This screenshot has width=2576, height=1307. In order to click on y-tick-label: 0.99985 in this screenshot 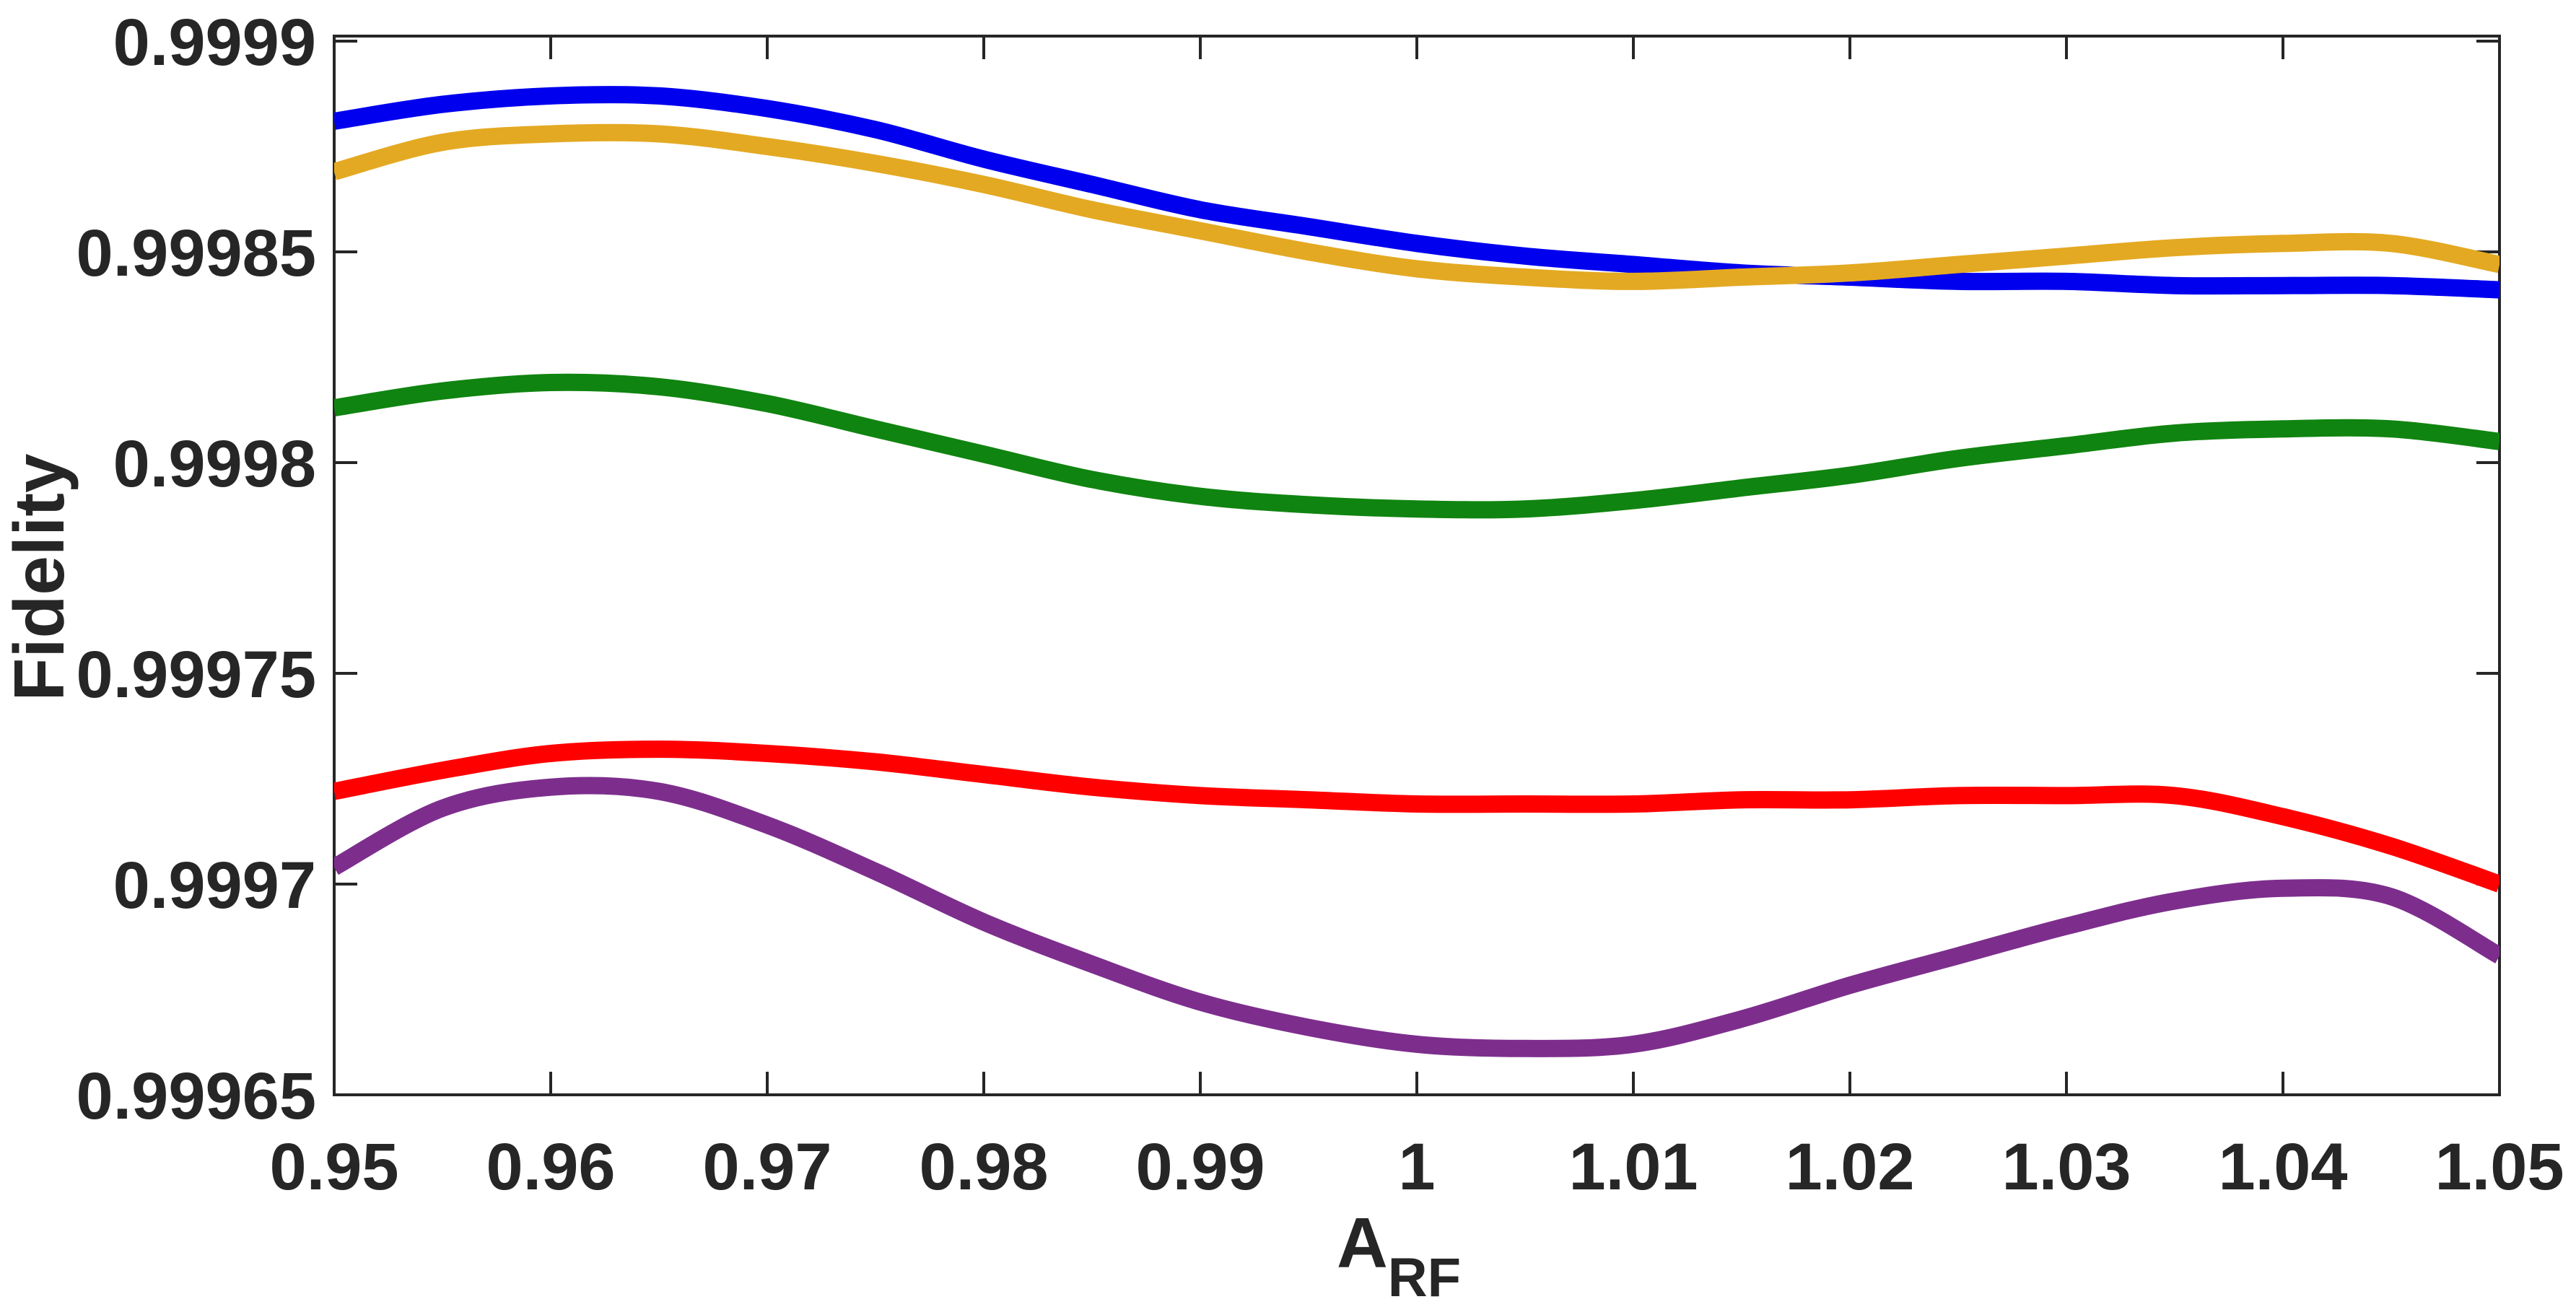, I will do `click(196, 253)`.